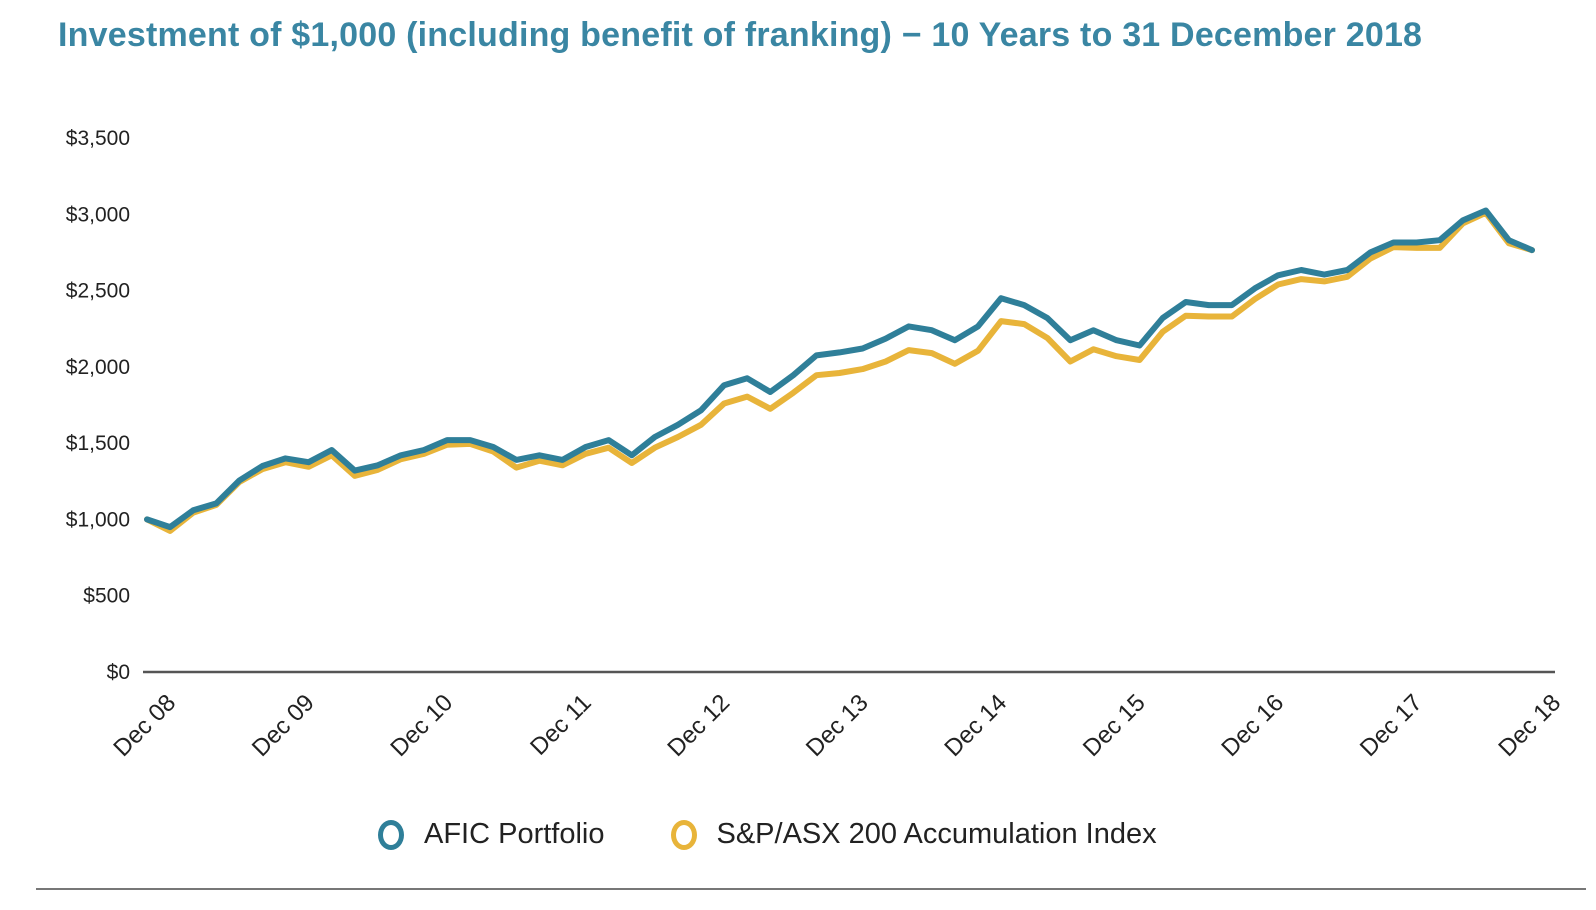 Image resolution: width=1596 pixels, height=910 pixels. Describe the element at coordinates (106, 596) in the screenshot. I see `y-tick-label: $500` at that location.